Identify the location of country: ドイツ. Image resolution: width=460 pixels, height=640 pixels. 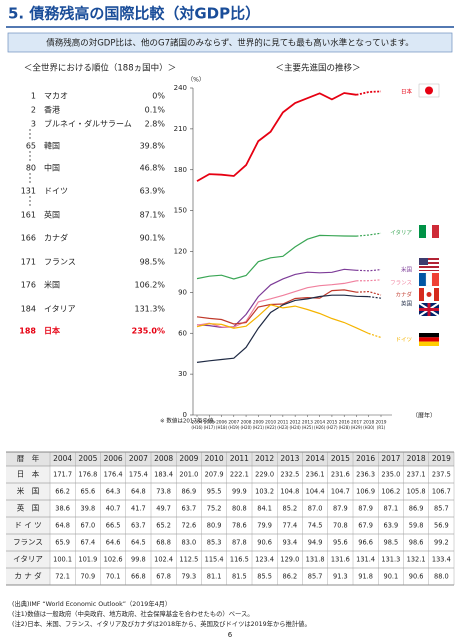
(56, 191).